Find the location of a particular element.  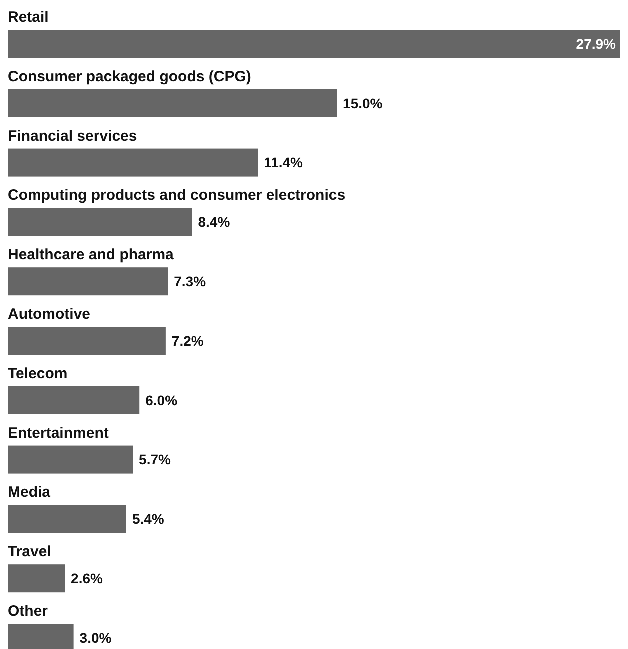

data-label: 8.4% is located at coordinates (214, 222).